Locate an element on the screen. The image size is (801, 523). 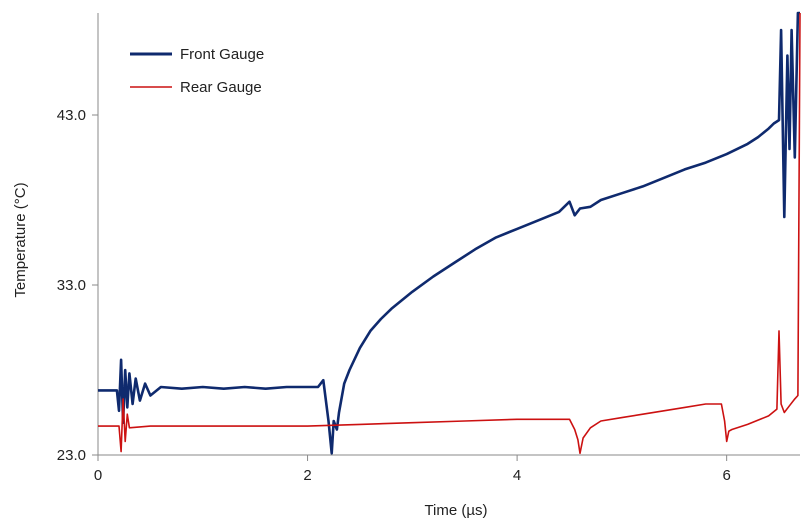
y-axis: 23.0 33.0 43.0 is located at coordinates (77, 285).